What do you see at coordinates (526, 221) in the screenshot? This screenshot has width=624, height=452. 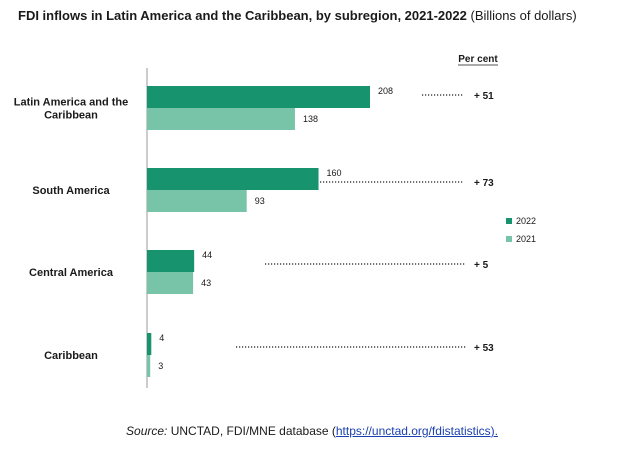 I see `legend-label: 2022` at bounding box center [526, 221].